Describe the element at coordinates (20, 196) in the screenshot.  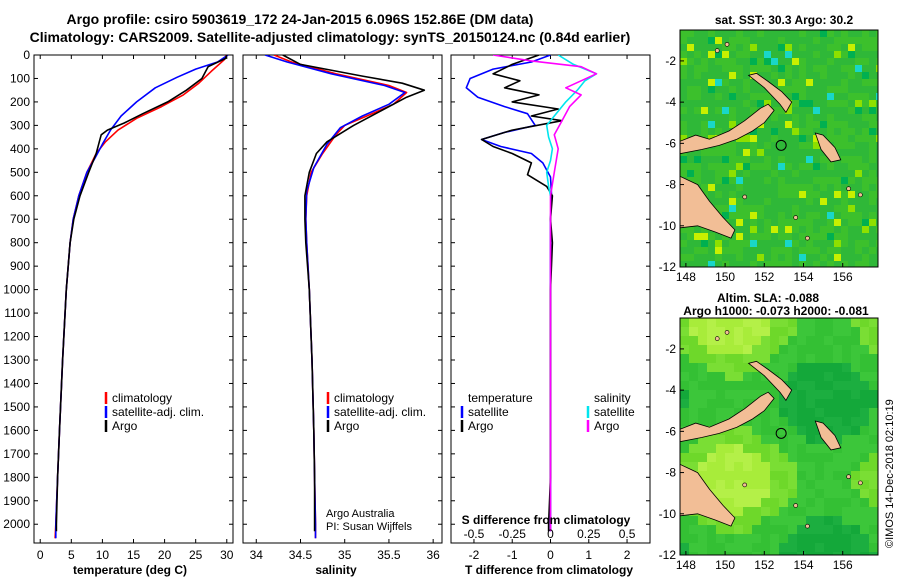
I see `depth-tick-label: 600` at that location.